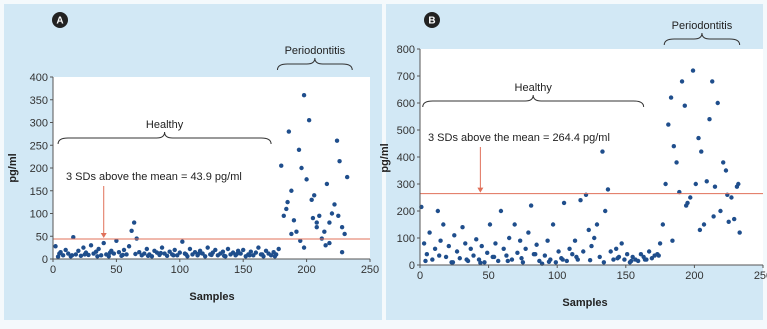 This screenshot has height=329, width=767. What do you see at coordinates (584, 303) in the screenshot?
I see `panel-b-xlabel: Samples` at bounding box center [584, 303].